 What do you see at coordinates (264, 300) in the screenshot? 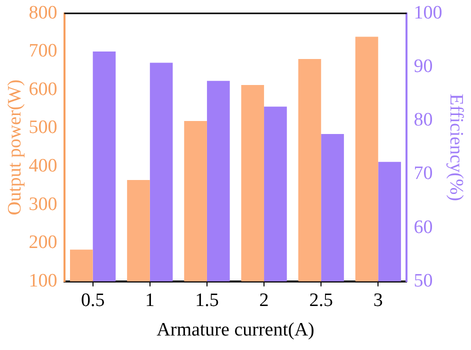
I see `x-tick-label: 2` at bounding box center [264, 300].